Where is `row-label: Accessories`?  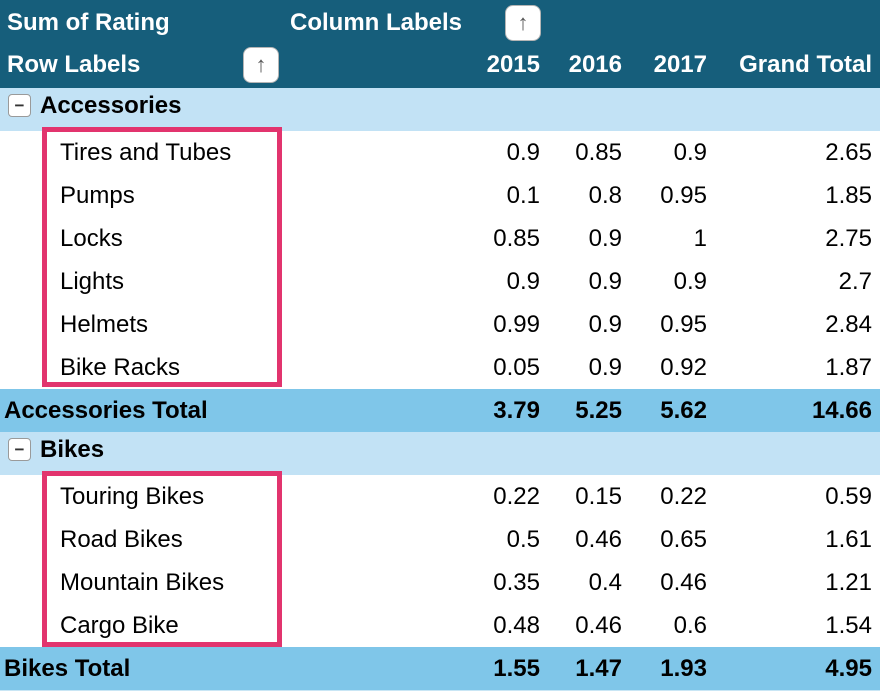
row-label: Accessories is located at coordinates (111, 105).